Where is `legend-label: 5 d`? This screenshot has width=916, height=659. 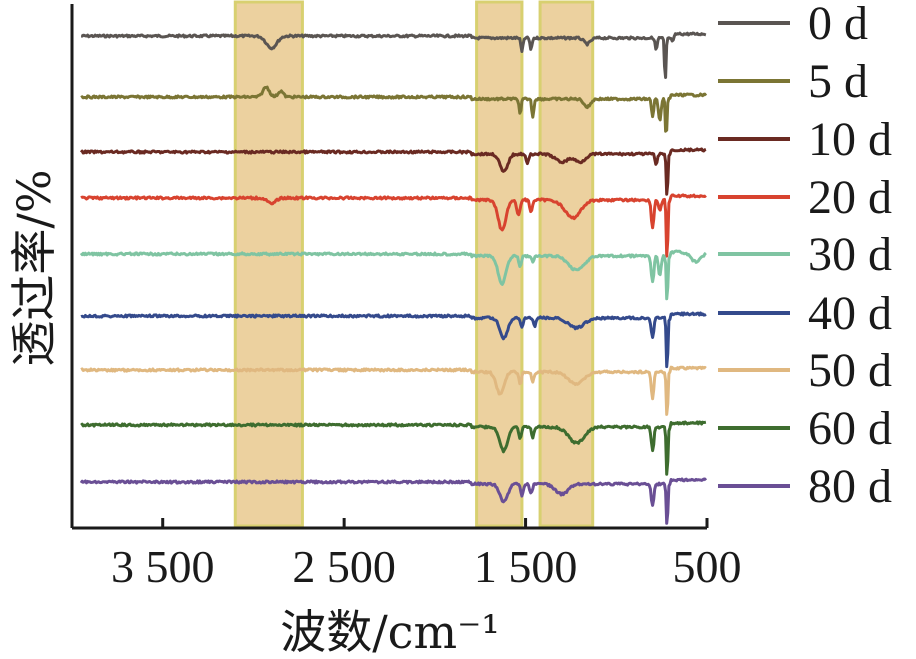
legend-label: 5 d is located at coordinates (838, 81).